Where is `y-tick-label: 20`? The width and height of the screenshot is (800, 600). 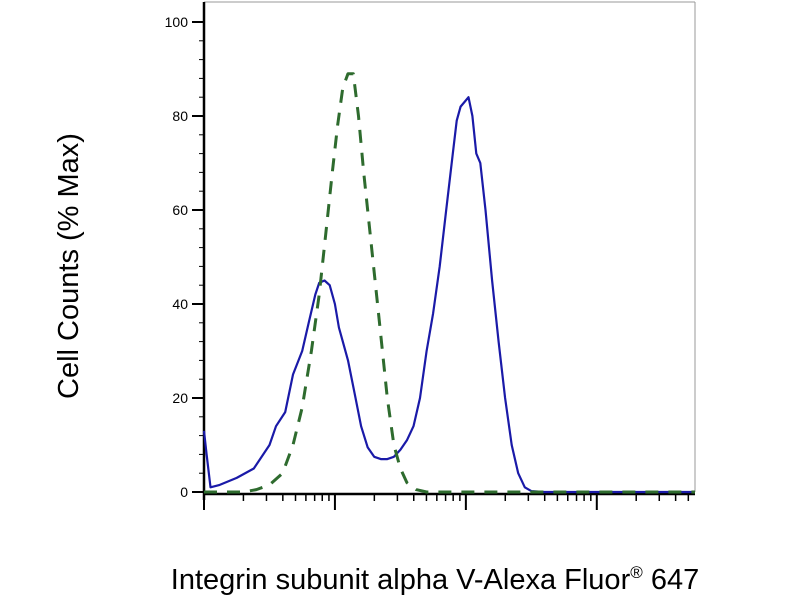 y-tick-label: 20 is located at coordinates (180, 398).